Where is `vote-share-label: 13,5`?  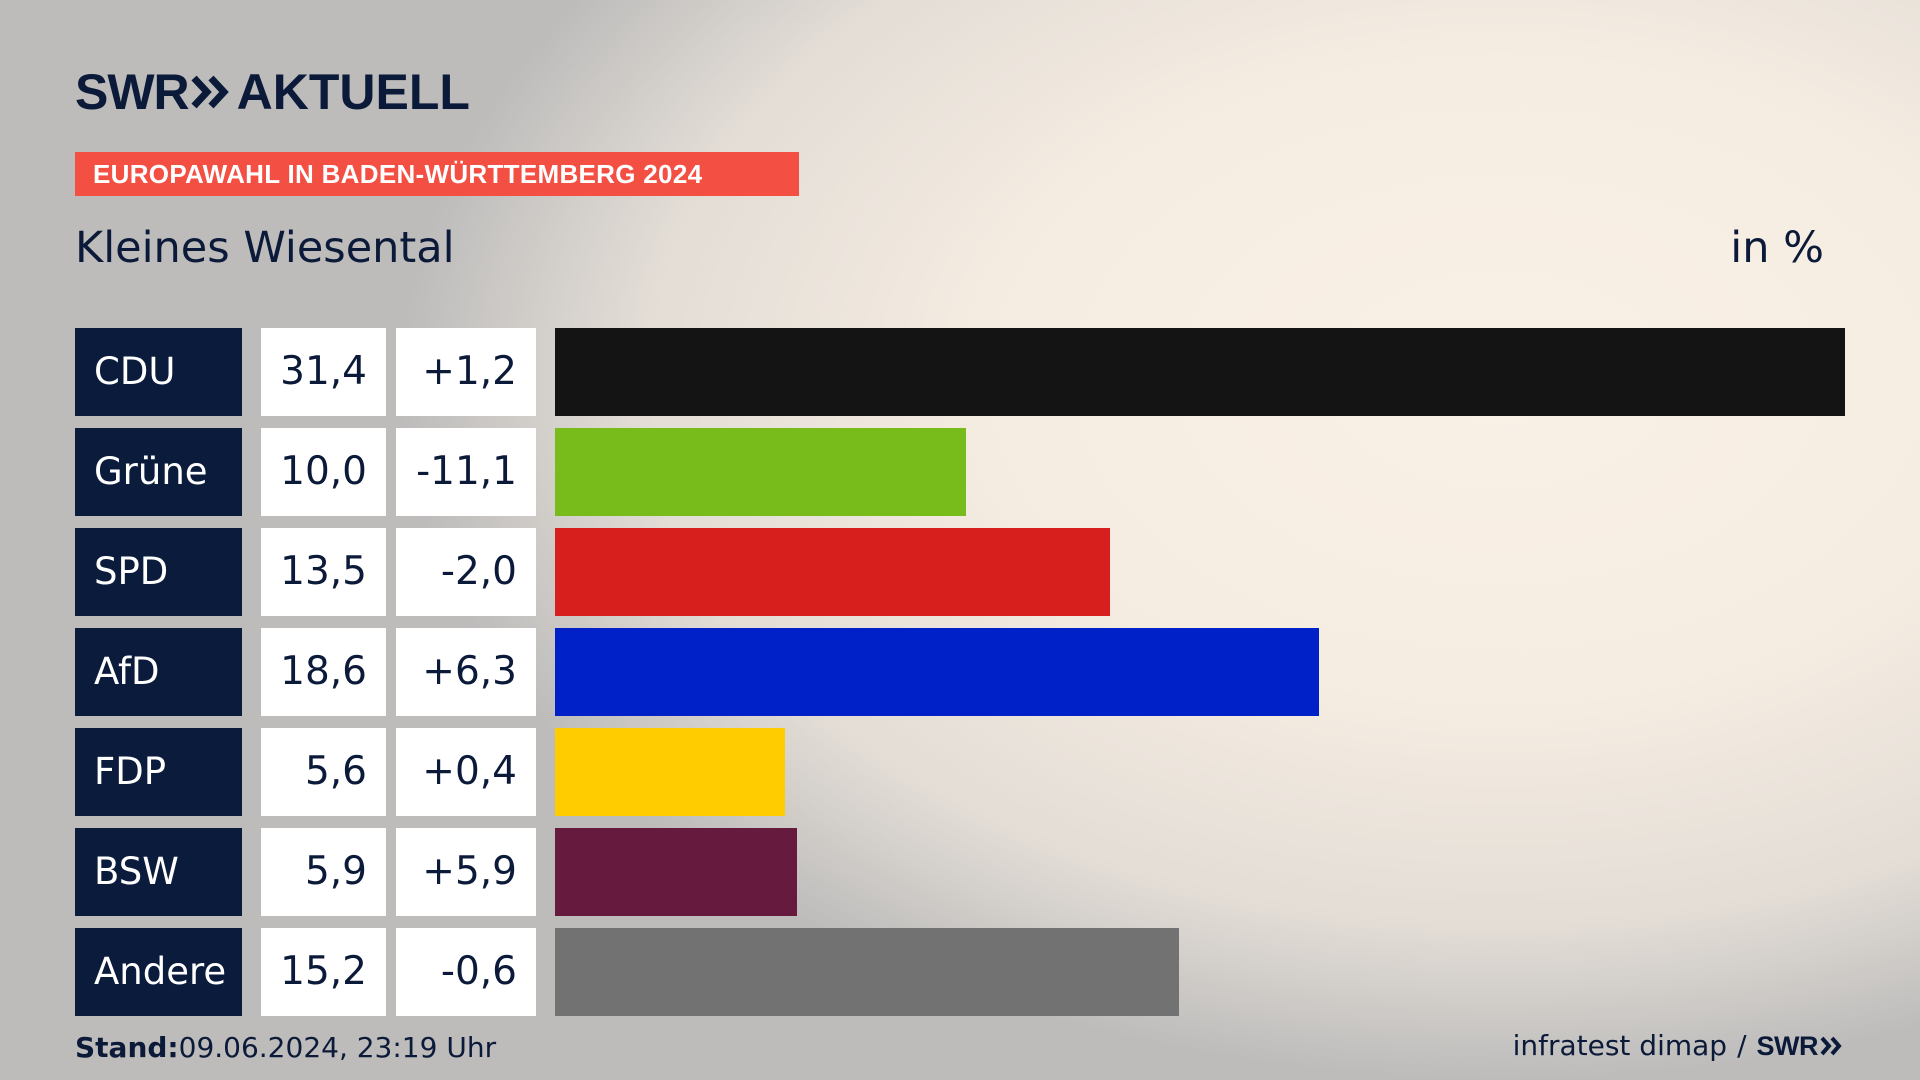 vote-share-label: 13,5 is located at coordinates (323, 572).